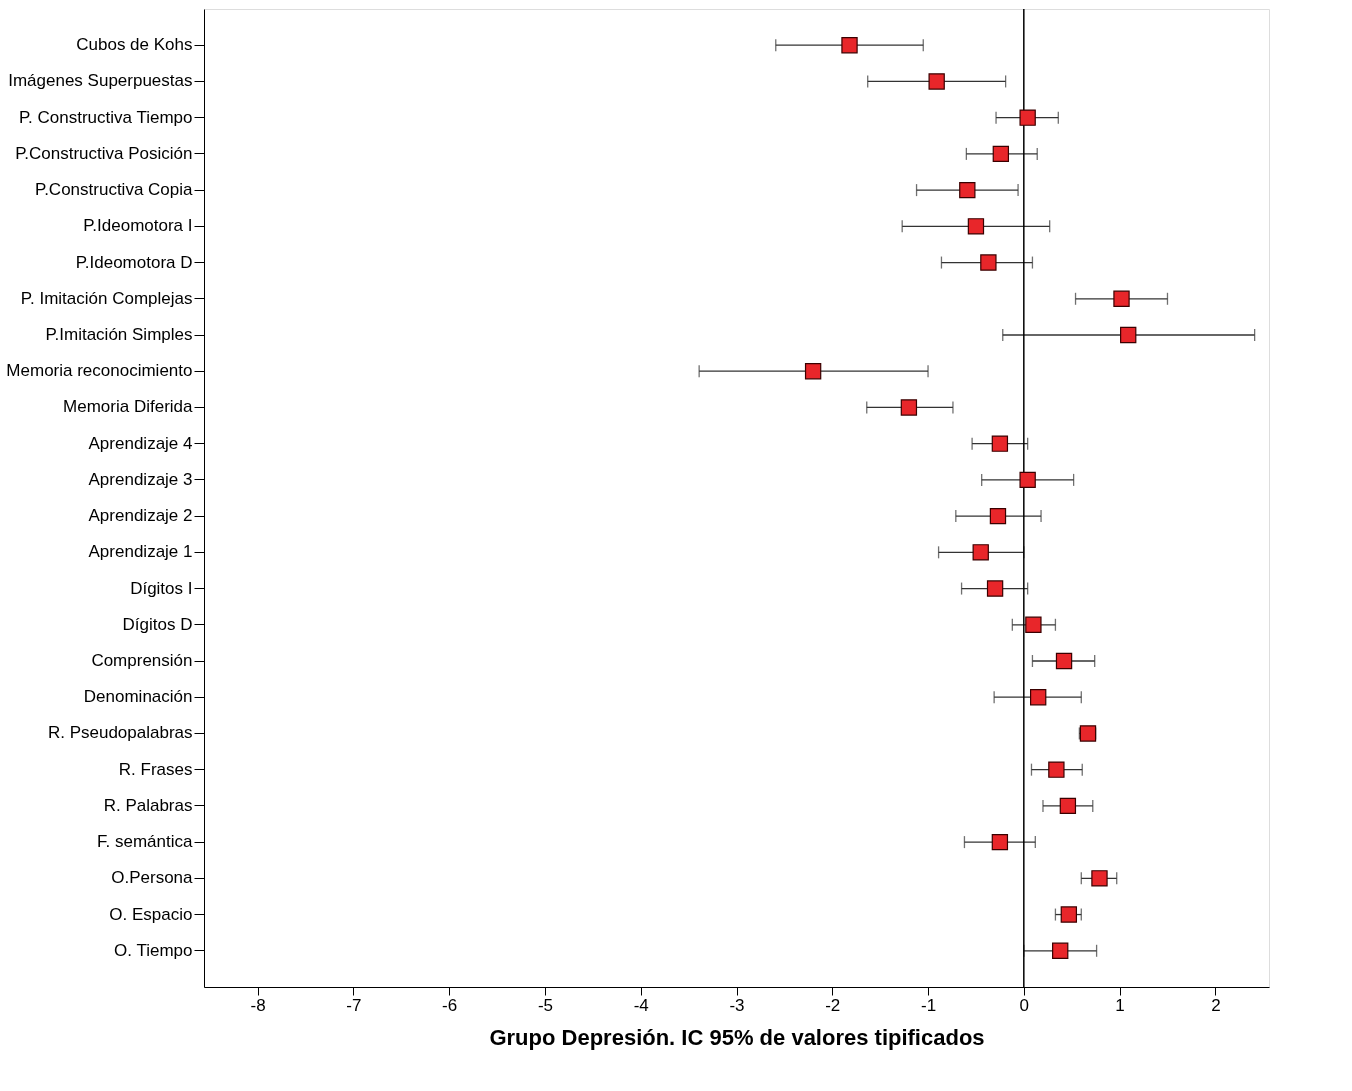 This screenshot has height=1091, width=1352. What do you see at coordinates (155, 769) in the screenshot?
I see `y-tick-label: R. Frases` at bounding box center [155, 769].